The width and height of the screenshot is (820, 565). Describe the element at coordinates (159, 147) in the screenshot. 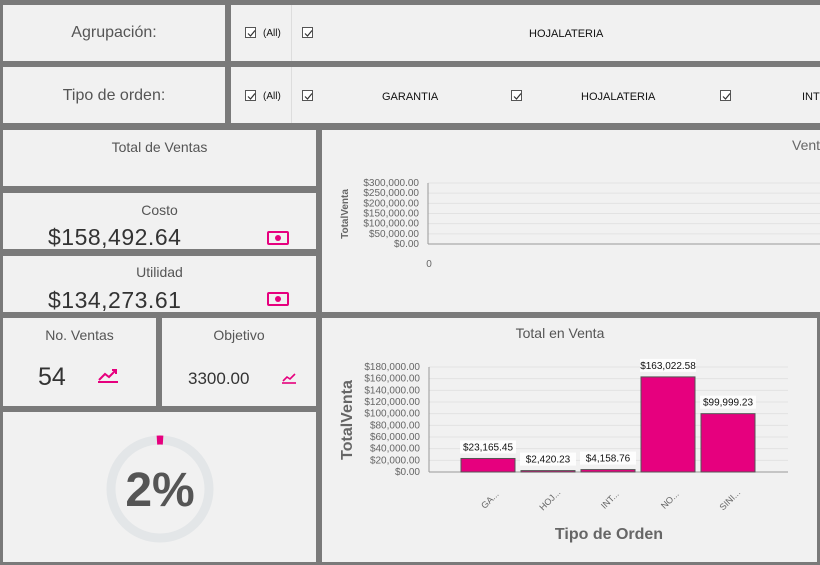

I see `total-ventas-title: Total de Ventas` at that location.